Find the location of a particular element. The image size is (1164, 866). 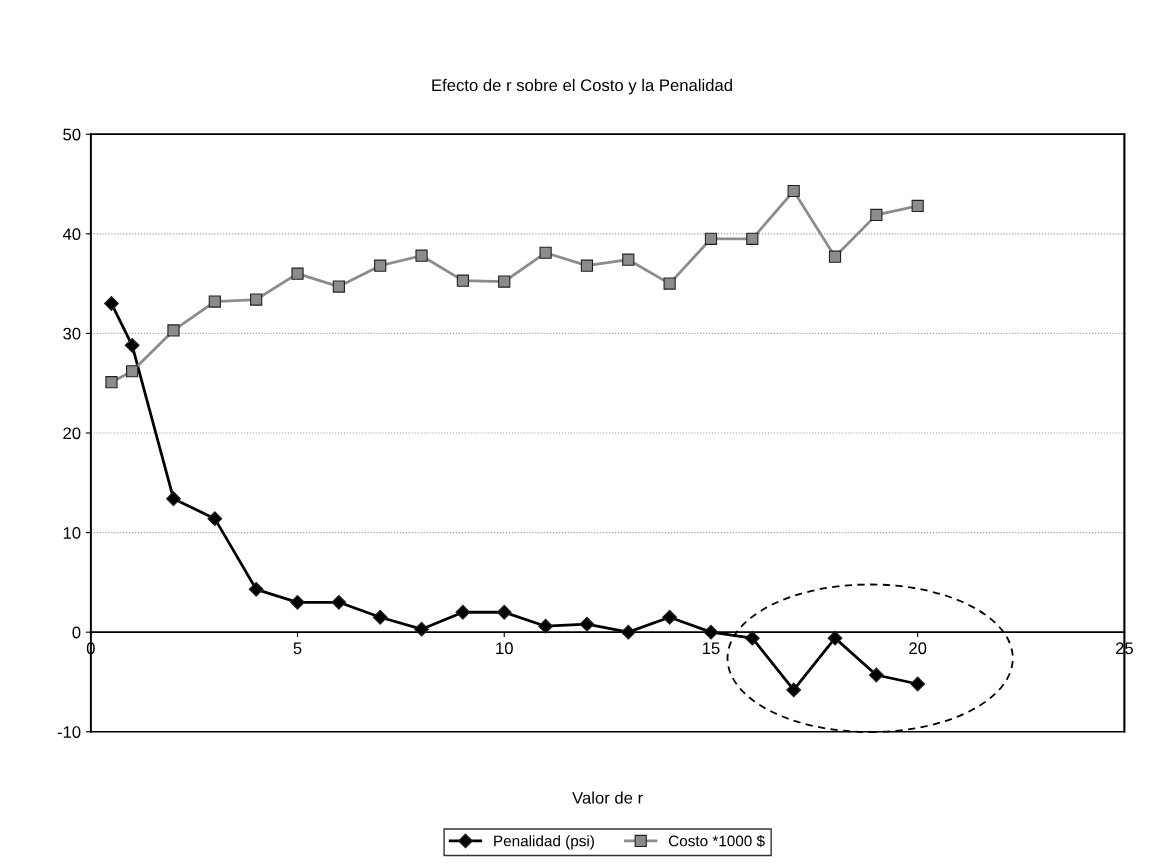

x-tick-label: 5 is located at coordinates (297, 648).